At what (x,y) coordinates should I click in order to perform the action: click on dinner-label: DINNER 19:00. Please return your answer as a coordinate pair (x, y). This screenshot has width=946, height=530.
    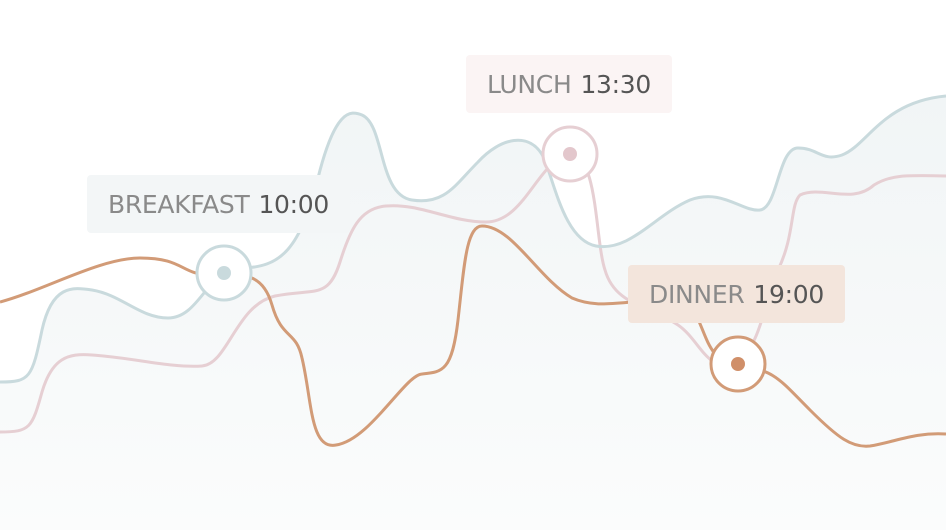
    Looking at the image, I should click on (736, 294).